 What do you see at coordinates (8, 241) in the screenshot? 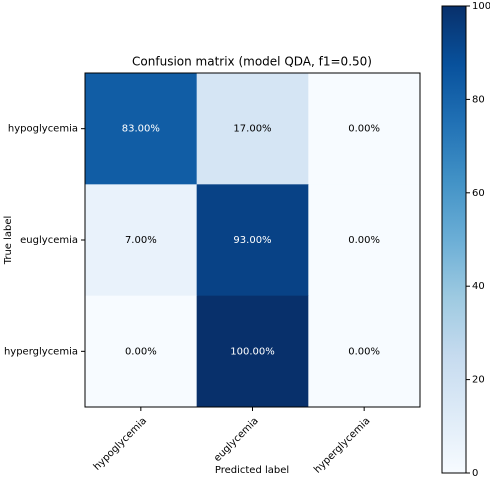
I see `y-axis-label: True label` at bounding box center [8, 241].